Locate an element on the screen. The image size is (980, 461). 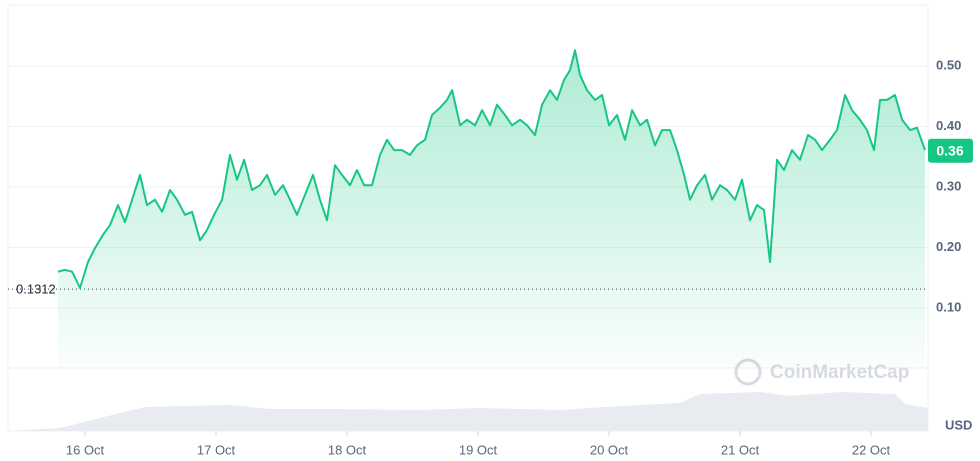
y-tick-label: 0.30 is located at coordinates (948, 185).